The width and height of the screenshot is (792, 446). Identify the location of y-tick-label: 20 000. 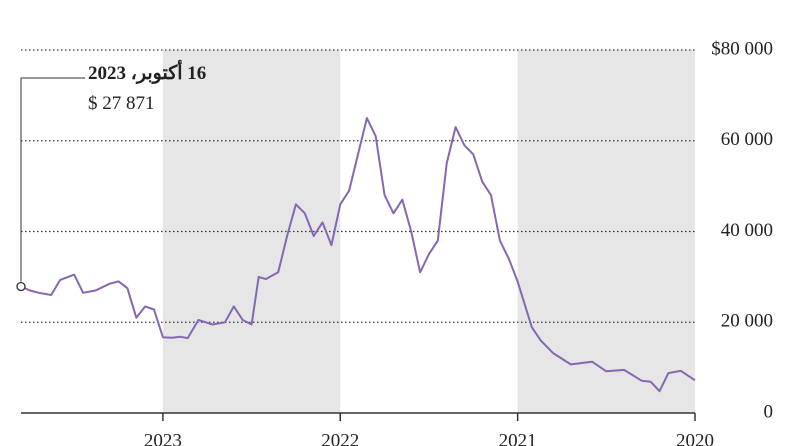
(747, 321).